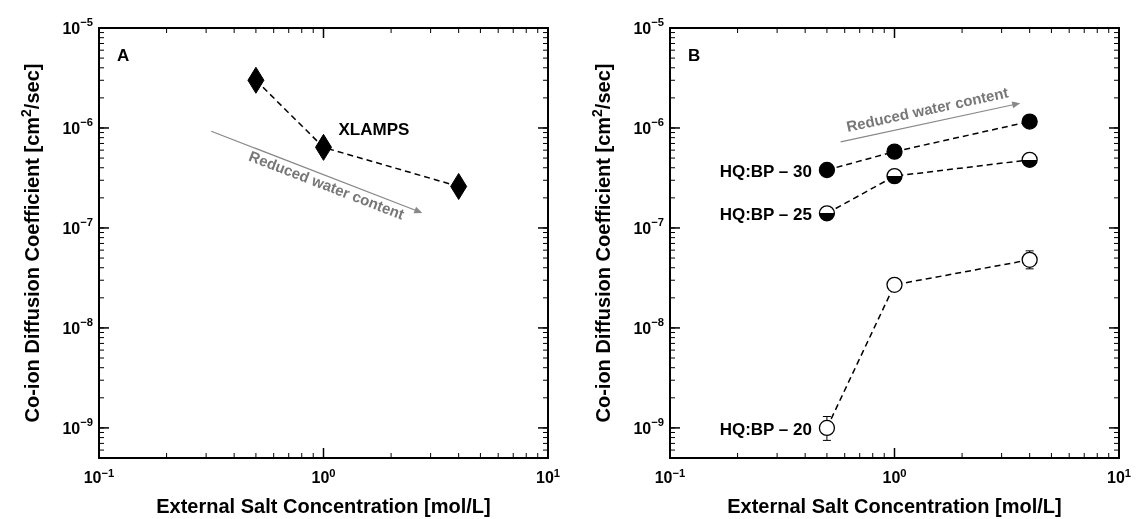 The image size is (1137, 519). Describe the element at coordinates (765, 429) in the screenshot. I see `series-label: HQ:BP – 20` at that location.